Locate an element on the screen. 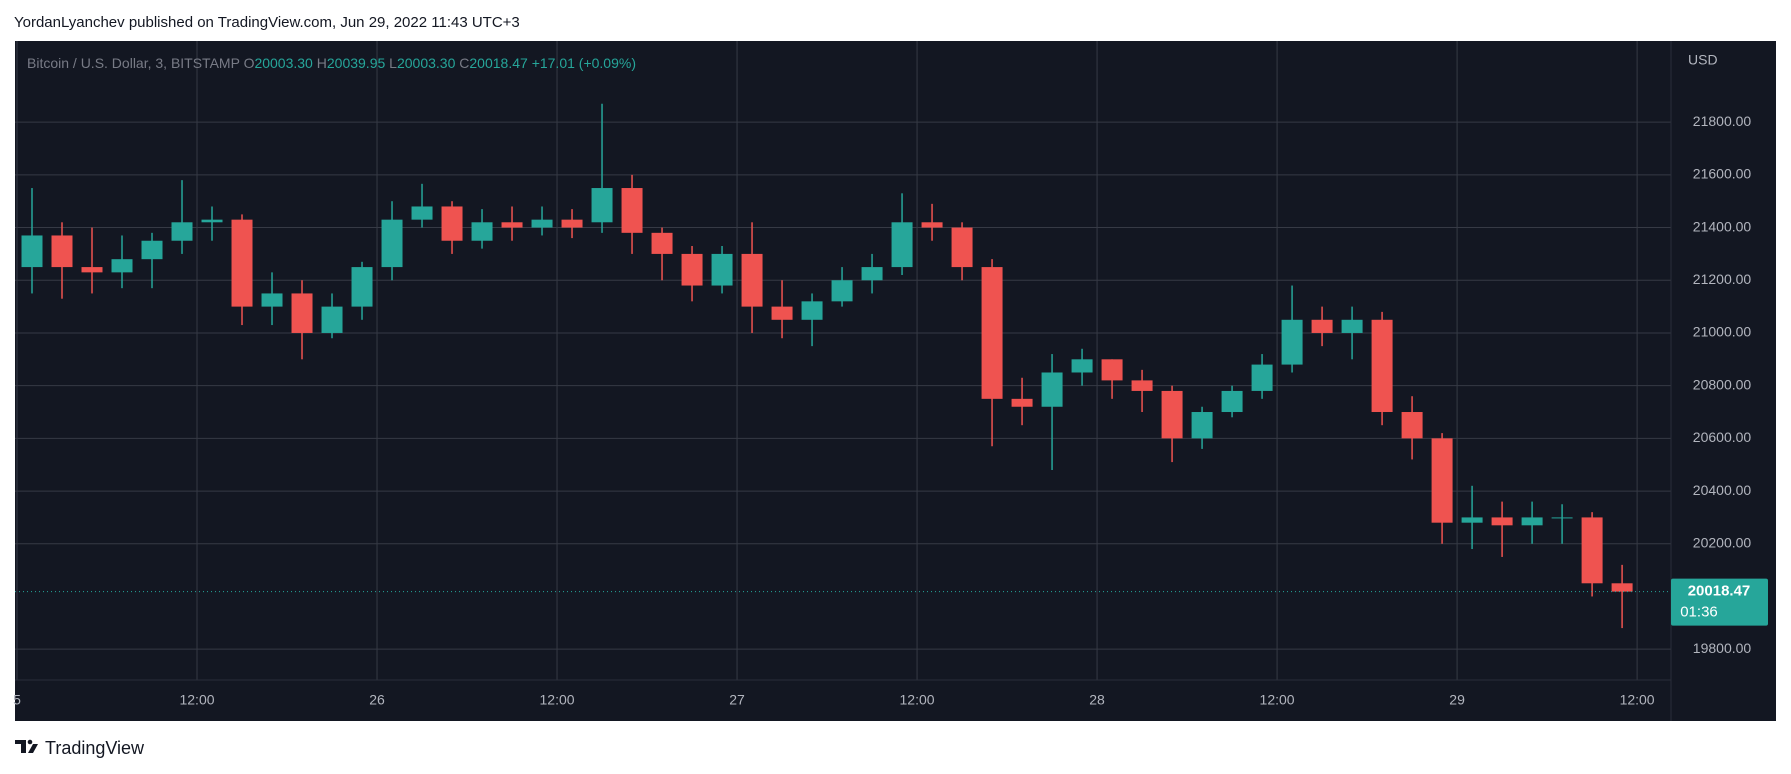 The image size is (1791, 774). legend-high-label: H is located at coordinates (322, 63).